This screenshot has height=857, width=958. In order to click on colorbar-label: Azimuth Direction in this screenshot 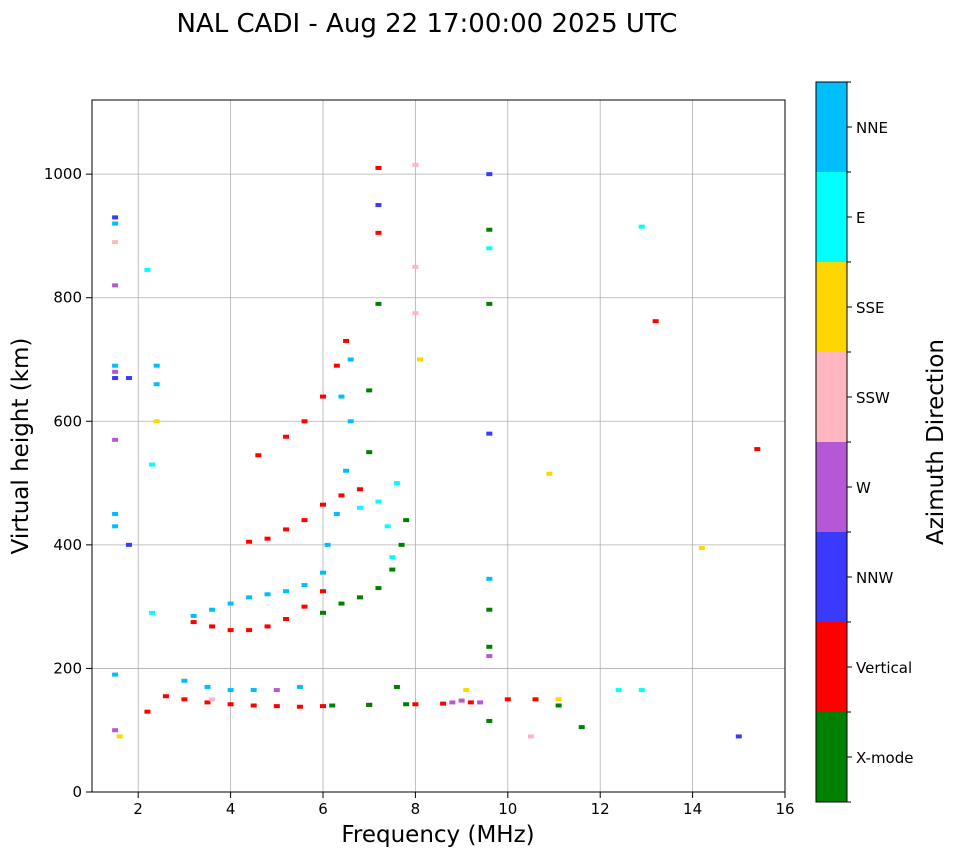, I will do `click(936, 442)`.